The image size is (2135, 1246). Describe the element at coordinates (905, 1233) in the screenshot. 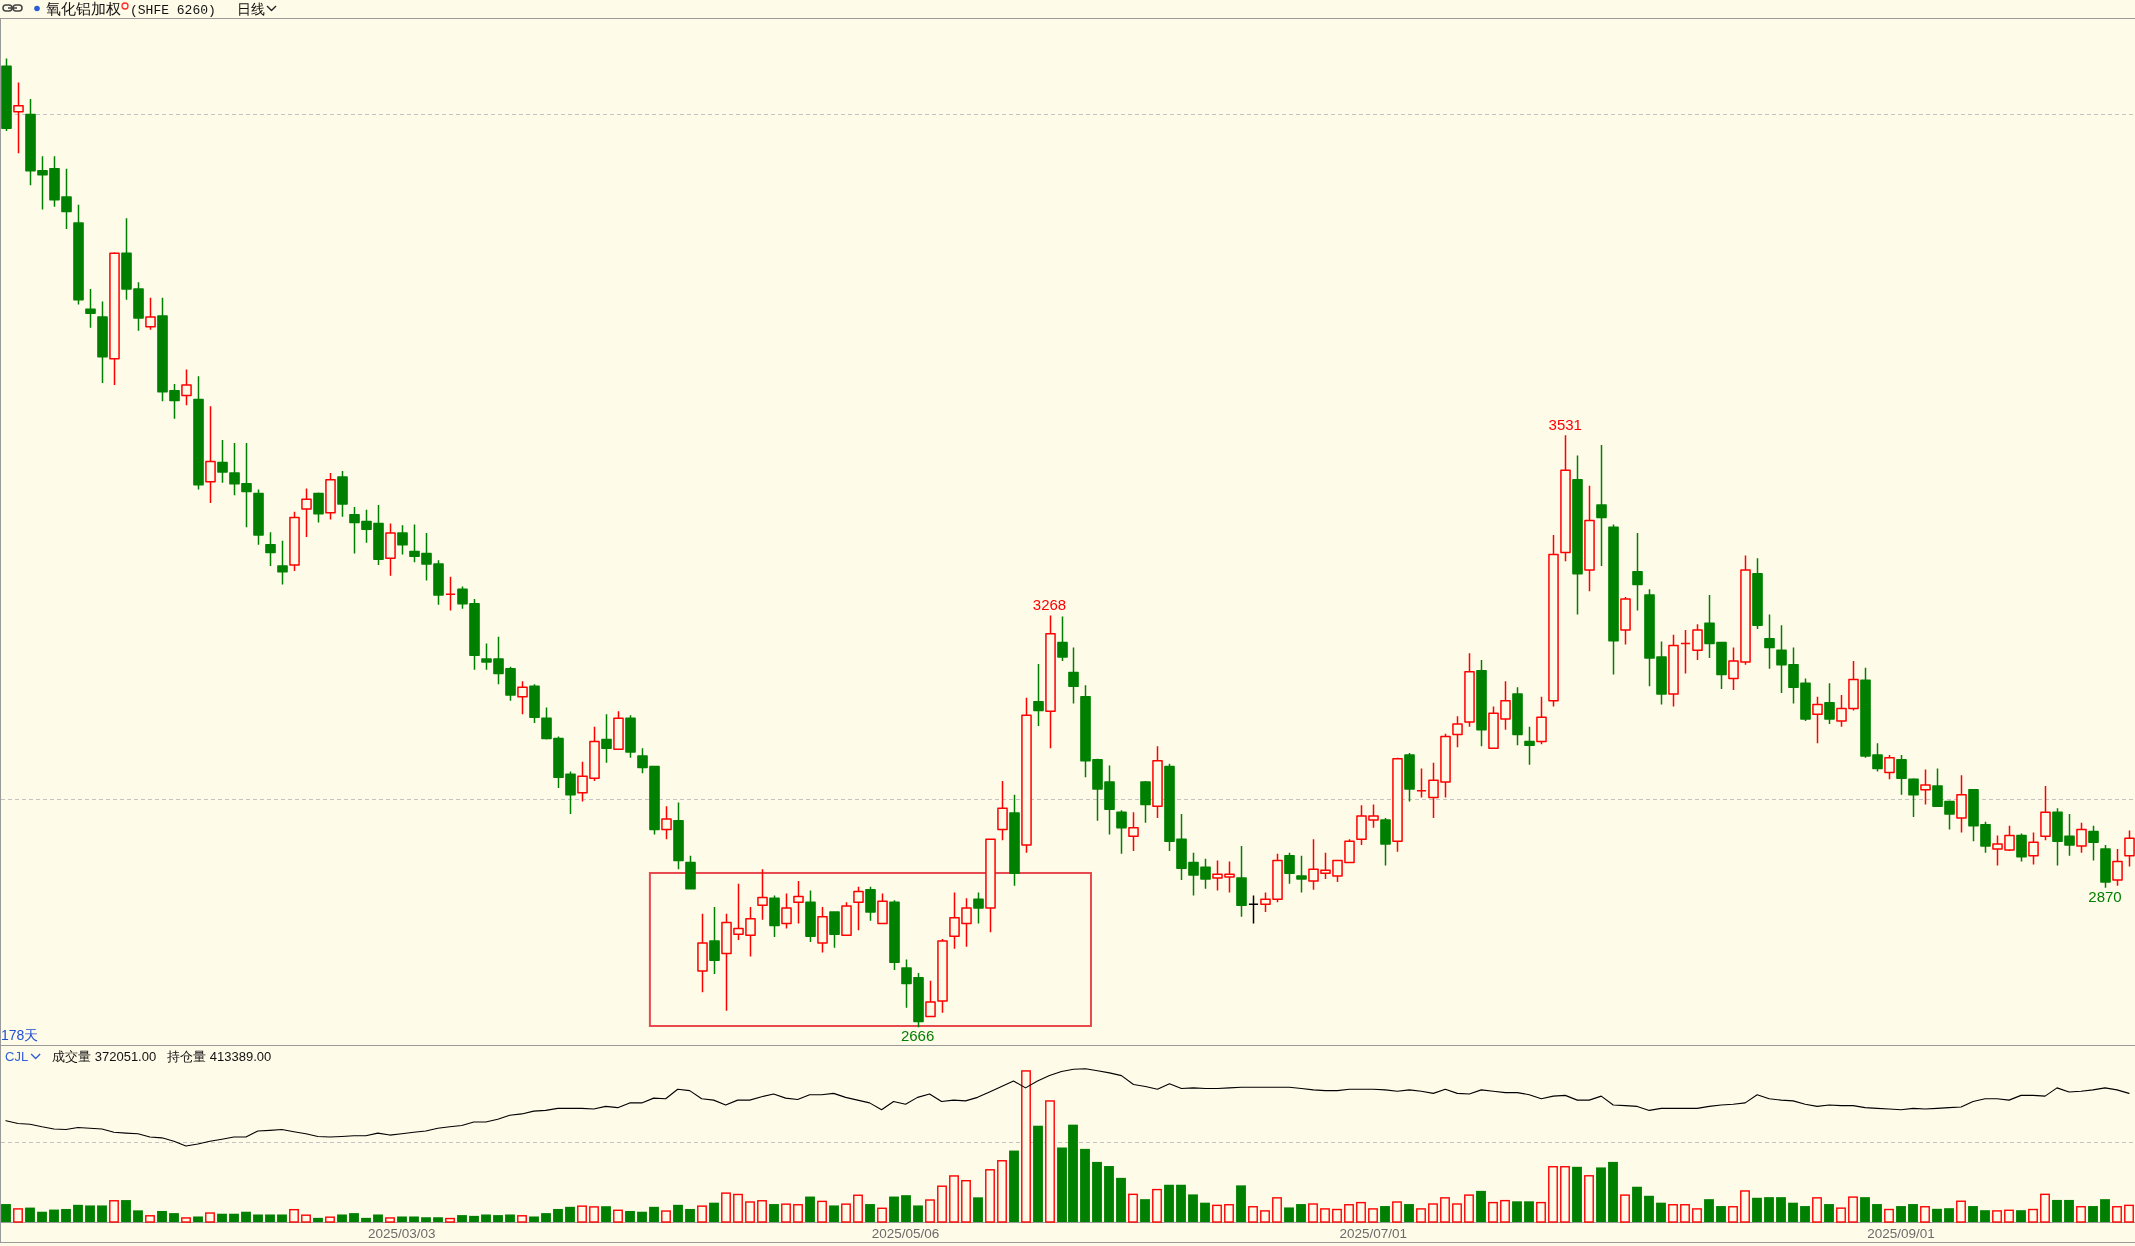

I see `x-tick-label: 2025/05/06` at that location.